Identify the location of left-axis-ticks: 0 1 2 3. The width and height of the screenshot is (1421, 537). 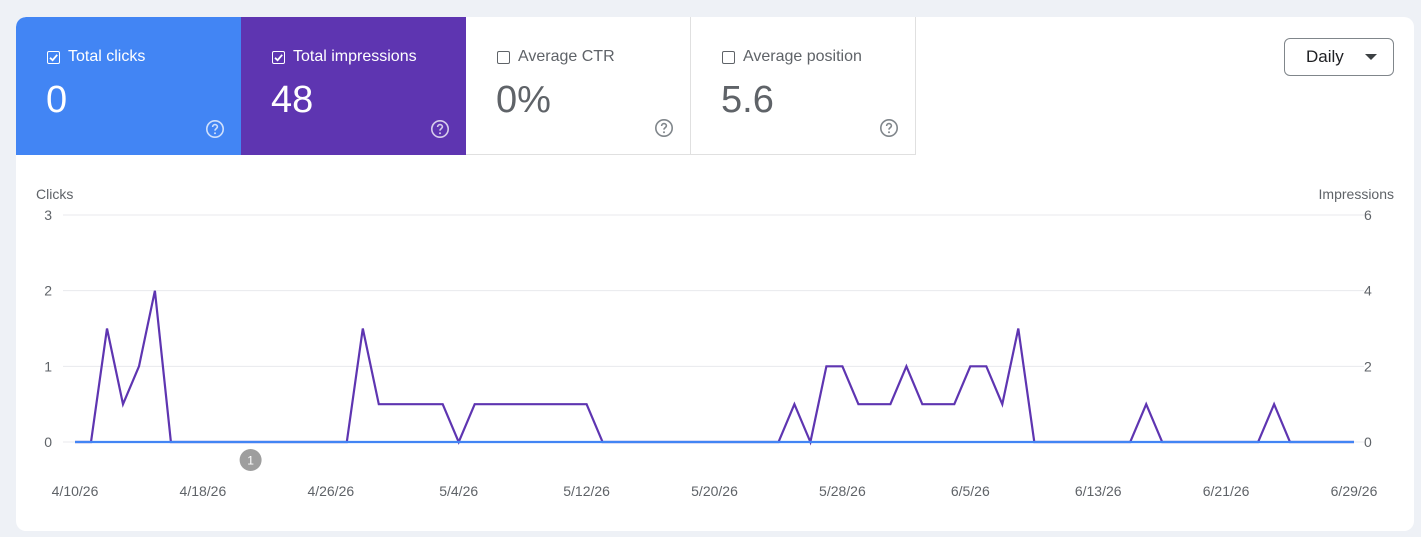
(48, 328).